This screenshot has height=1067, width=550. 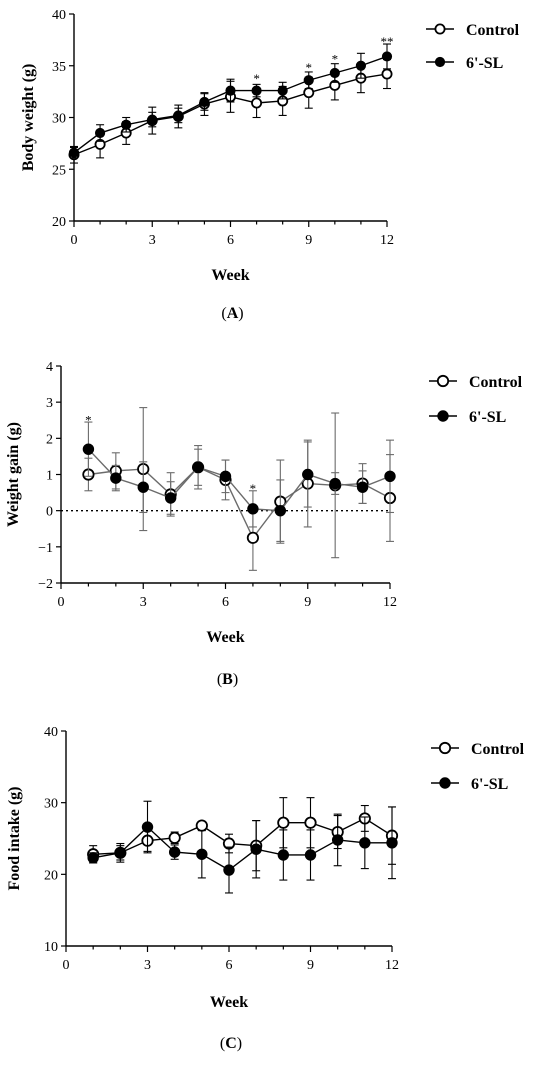 What do you see at coordinates (13, 474) in the screenshot?
I see `y-axis-title: Weight gain (g)` at bounding box center [13, 474].